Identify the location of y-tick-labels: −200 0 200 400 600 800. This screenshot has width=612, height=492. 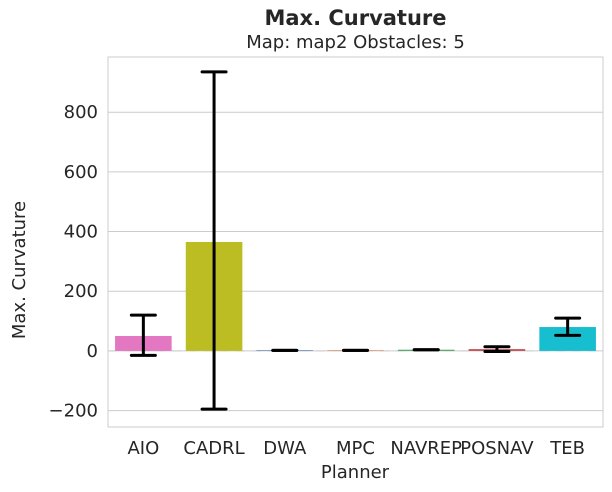
(73, 261).